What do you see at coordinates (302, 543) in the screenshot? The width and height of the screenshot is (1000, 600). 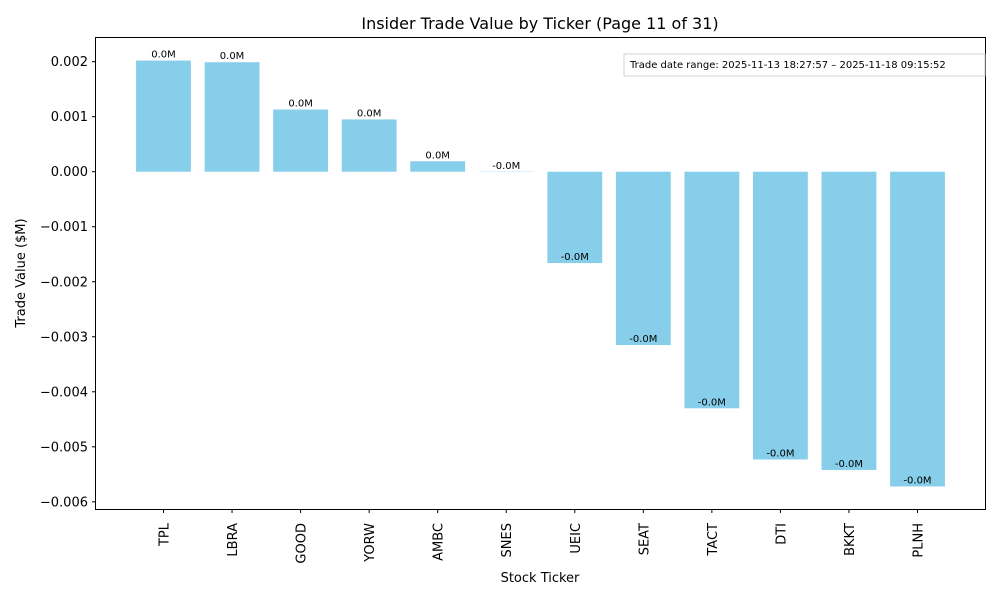 I see `x-tick-label-good: GOOD` at bounding box center [302, 543].